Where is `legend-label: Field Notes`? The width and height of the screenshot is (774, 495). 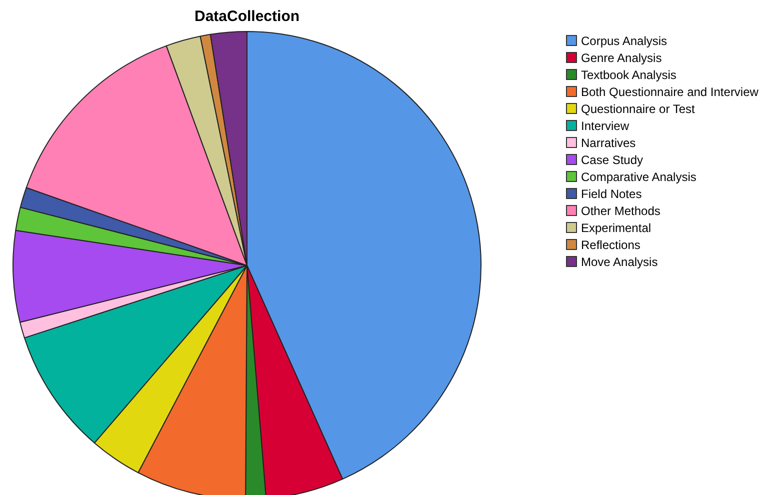 legend-label: Field Notes is located at coordinates (611, 193).